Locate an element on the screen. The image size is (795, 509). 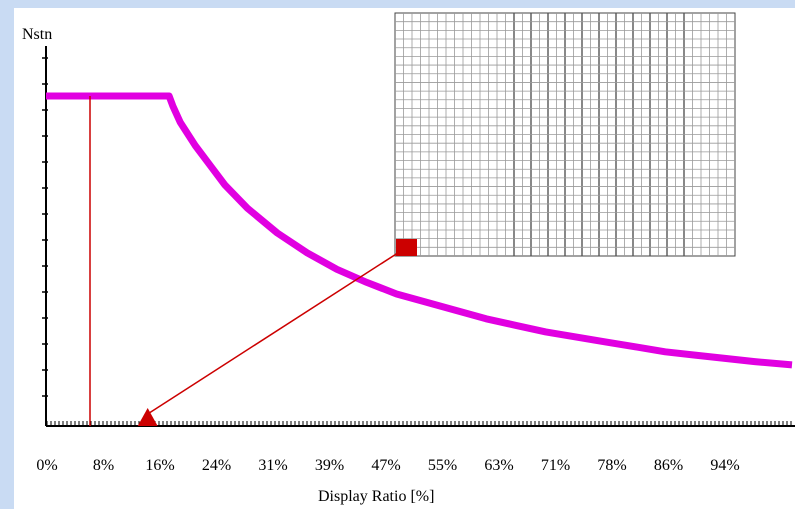
left-border is located at coordinates (7, 254).